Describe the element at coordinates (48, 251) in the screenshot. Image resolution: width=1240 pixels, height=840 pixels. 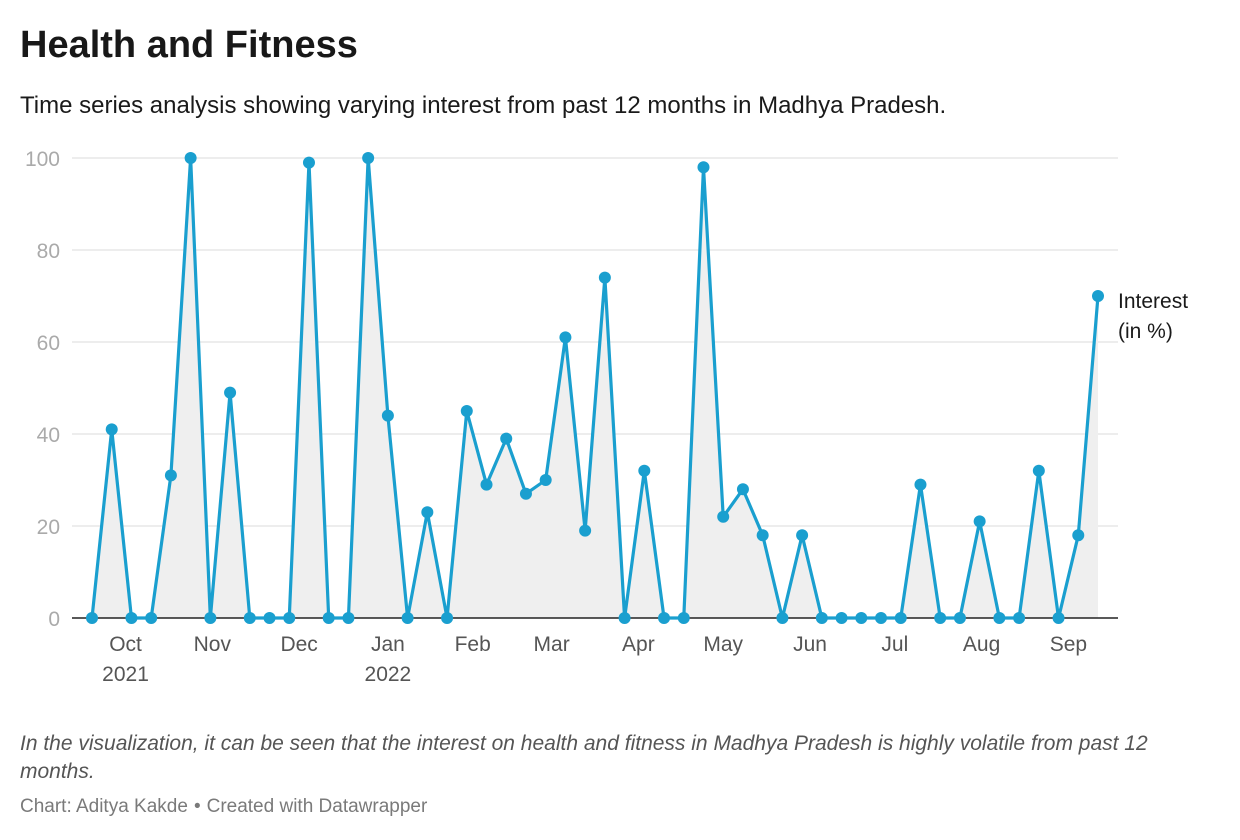
I see `y-tick-label: 80` at that location.